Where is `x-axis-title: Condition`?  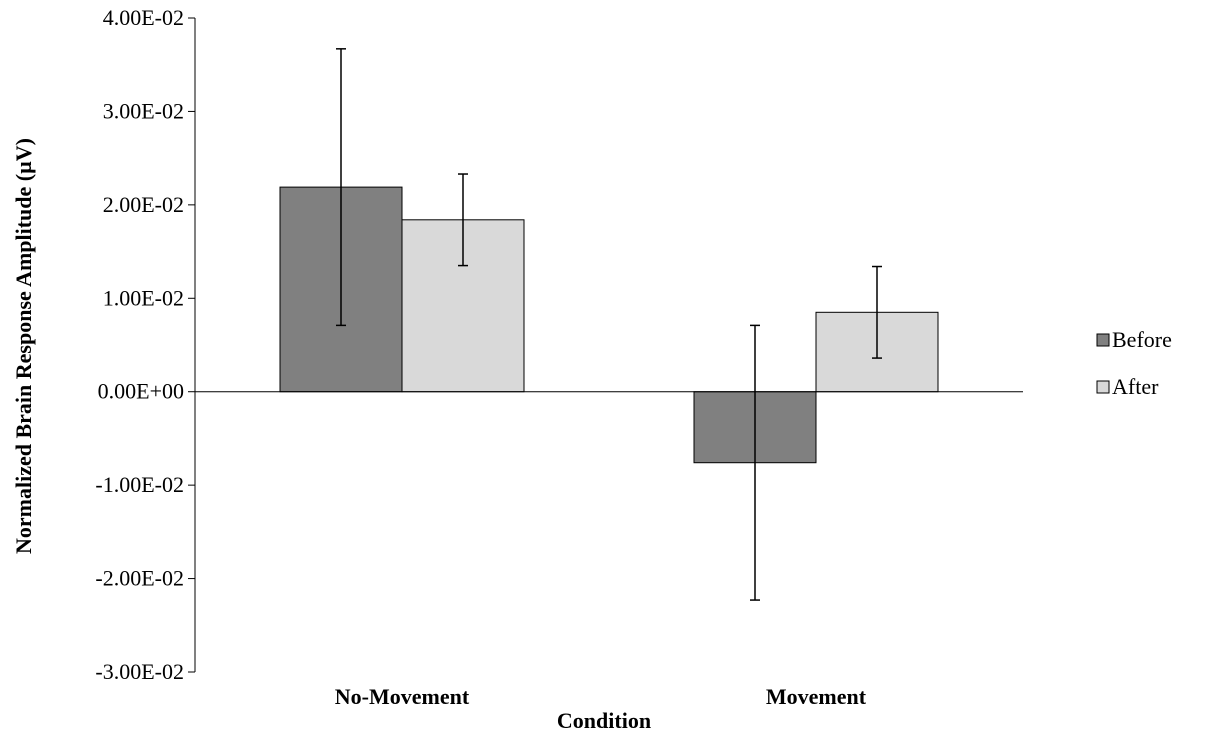
x-axis-title: Condition is located at coordinates (604, 720).